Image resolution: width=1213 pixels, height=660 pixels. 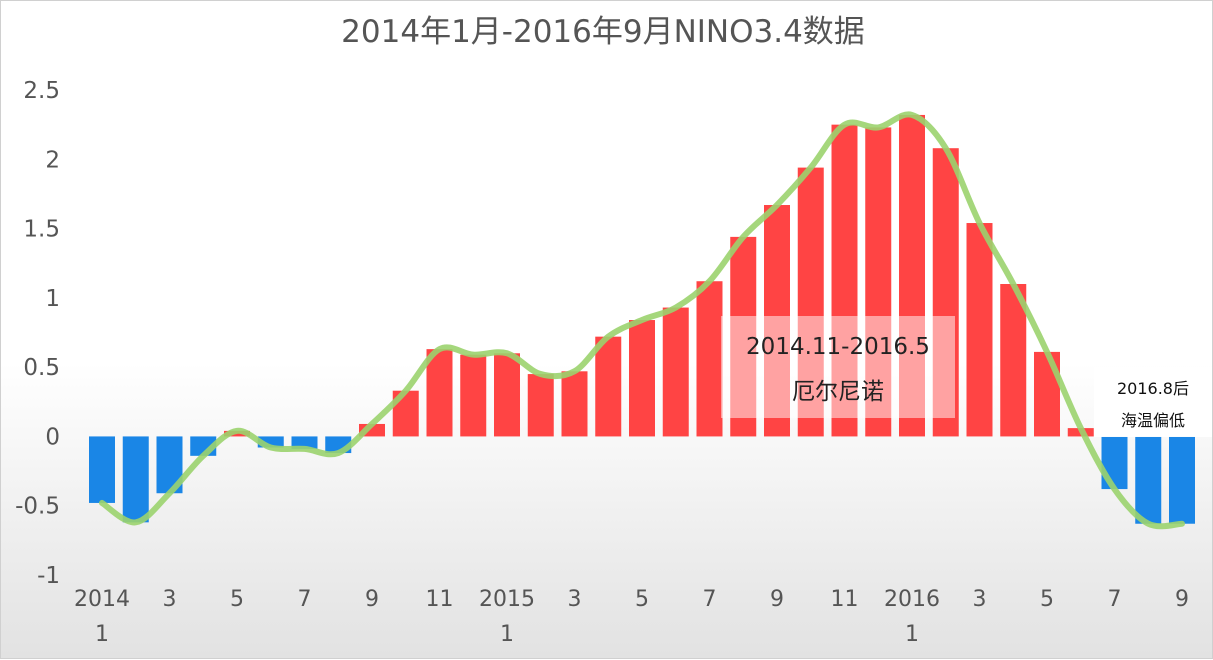 What do you see at coordinates (1153, 388) in the screenshot?
I see `annotation-cool-line1: 2016.8后` at bounding box center [1153, 388].